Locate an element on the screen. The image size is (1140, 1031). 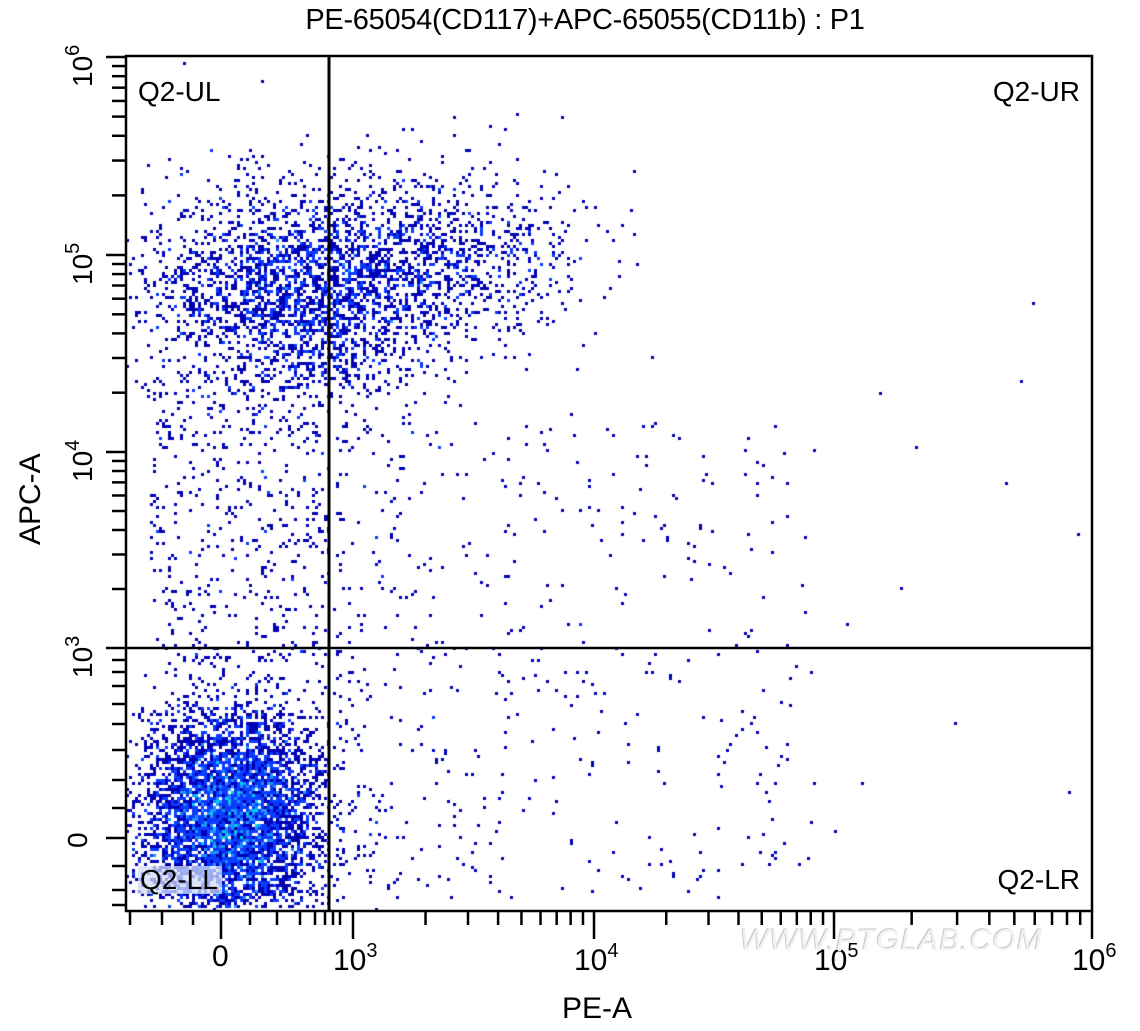
quadrant-label-lr: Q2-LR is located at coordinates (1038, 879).